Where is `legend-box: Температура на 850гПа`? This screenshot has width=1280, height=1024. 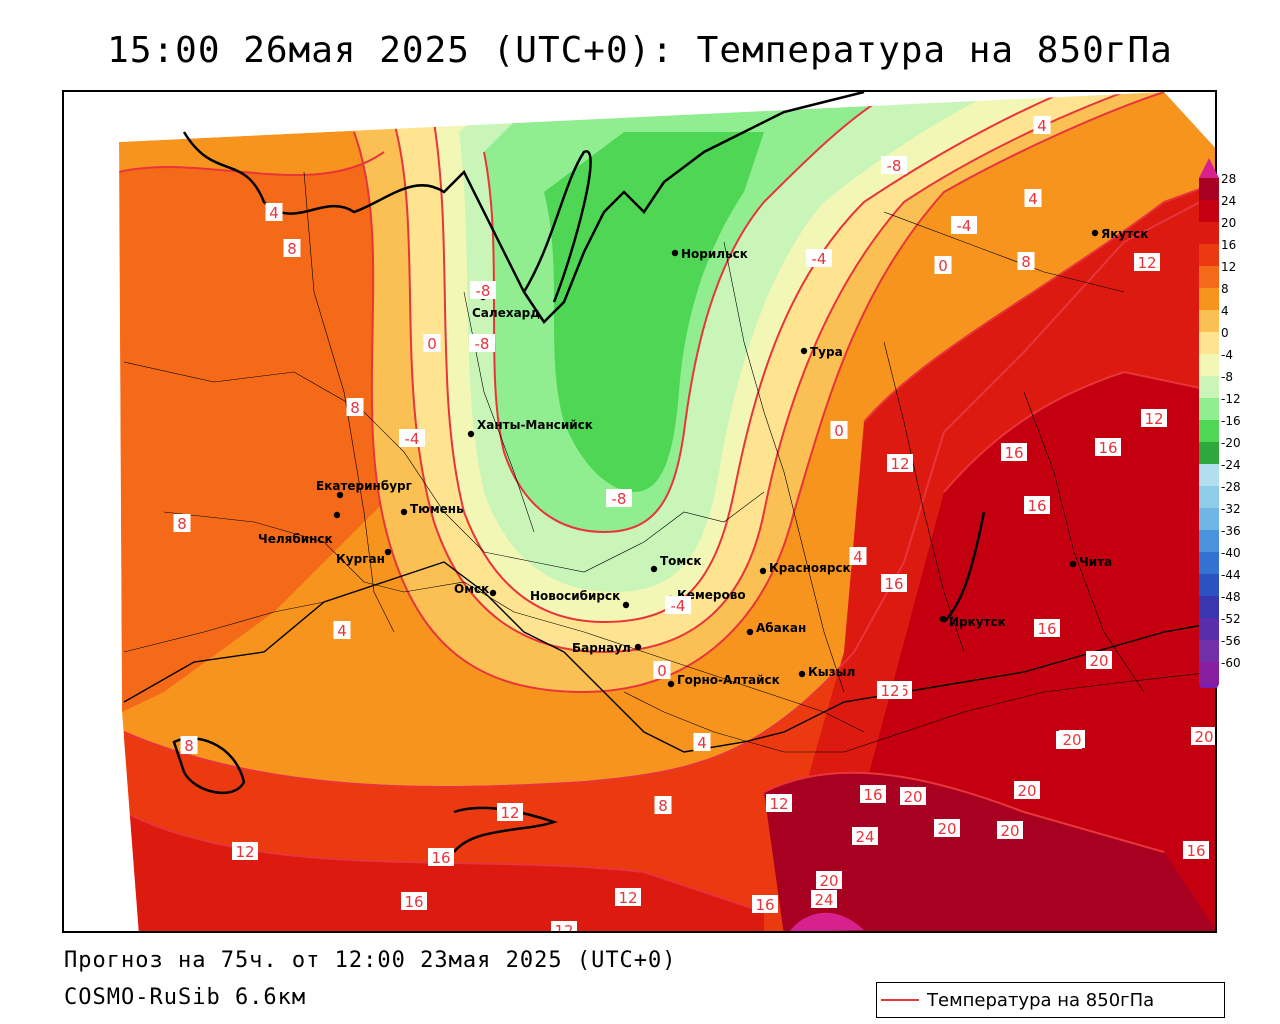 legend-box: Температура на 850гПа is located at coordinates (1050, 1000).